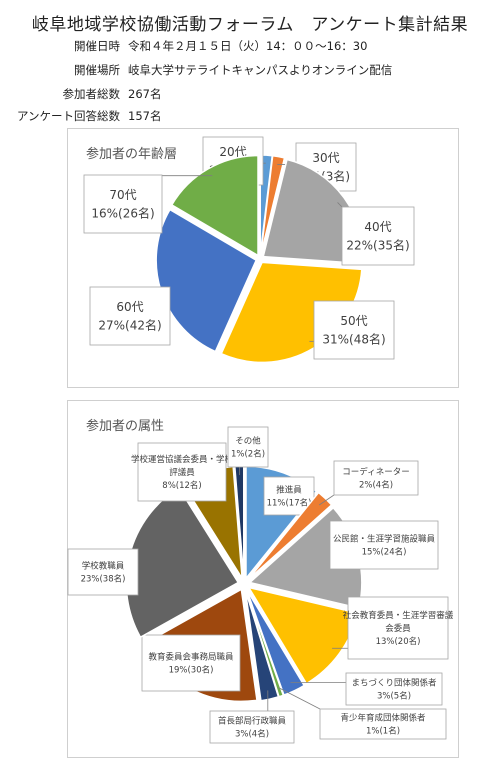 Image resolution: width=500 pixels, height=764 pixels. What do you see at coordinates (398, 615) in the screenshot?
I see `slice-name-label: 社会教育委員・生涯学習審議` at bounding box center [398, 615].